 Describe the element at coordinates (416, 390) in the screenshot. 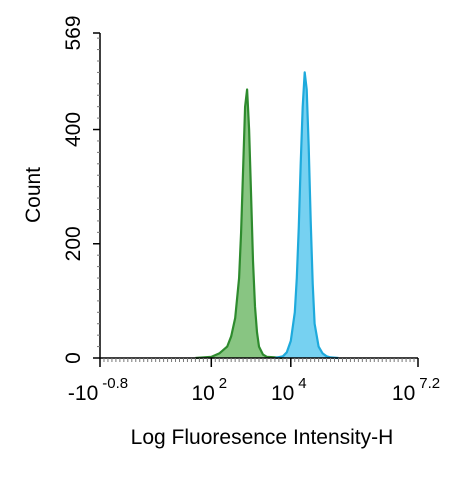

I see `x-tick-label: 10 7.2` at that location.